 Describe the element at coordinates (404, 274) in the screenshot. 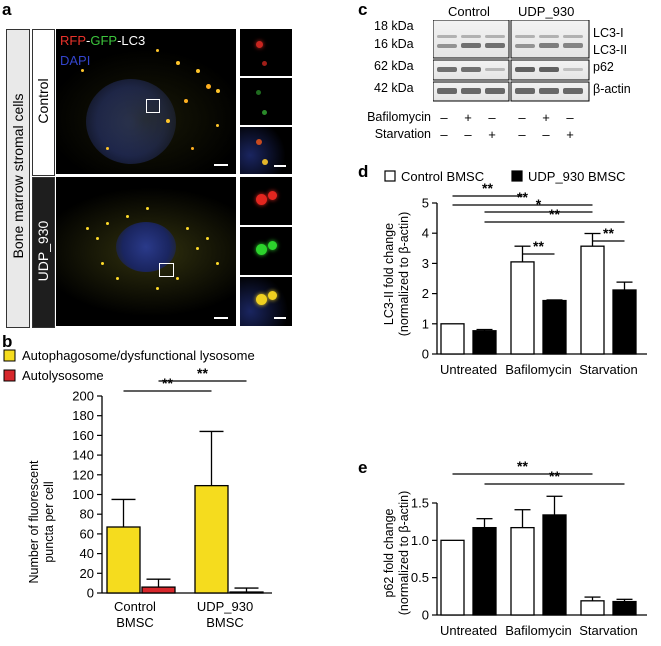

I see `y-axis-label-line2: (normalized to β-actin)` at that location.